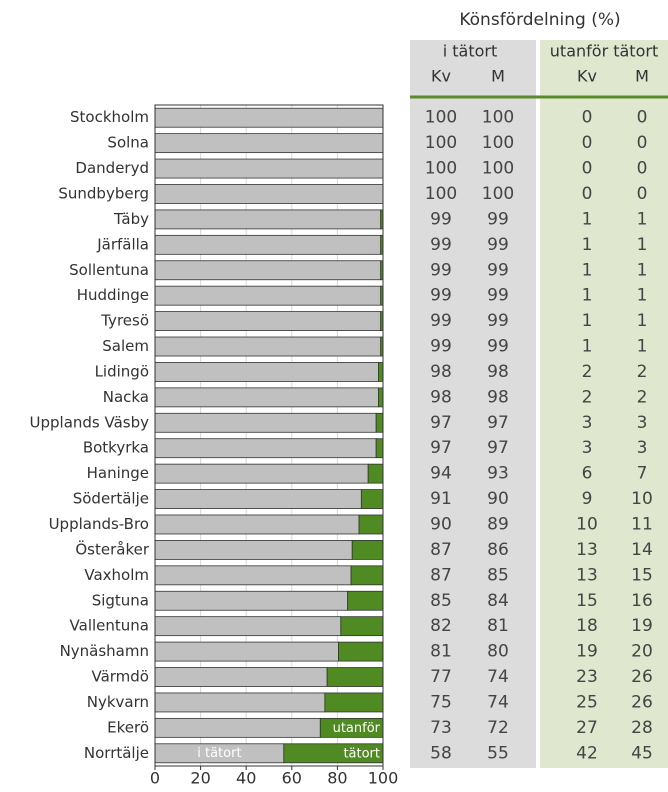  I want to click on table-cell: 84, so click(498, 601).